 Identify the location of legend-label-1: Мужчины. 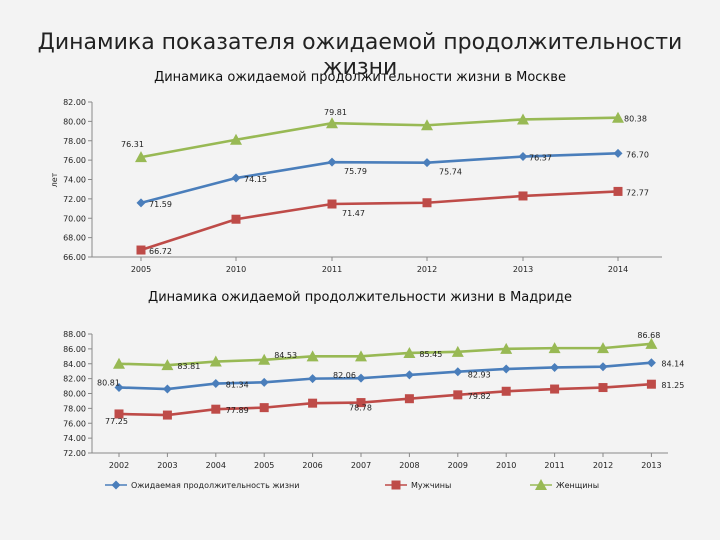
(431, 485).